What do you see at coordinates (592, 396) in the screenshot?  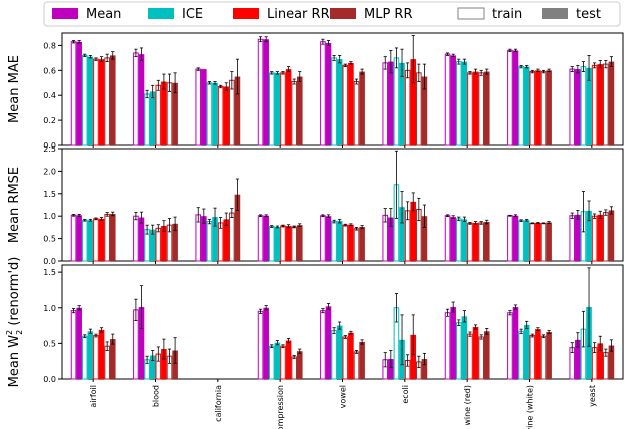 I see `x-tick-label-8: yeast` at bounding box center [592, 396].